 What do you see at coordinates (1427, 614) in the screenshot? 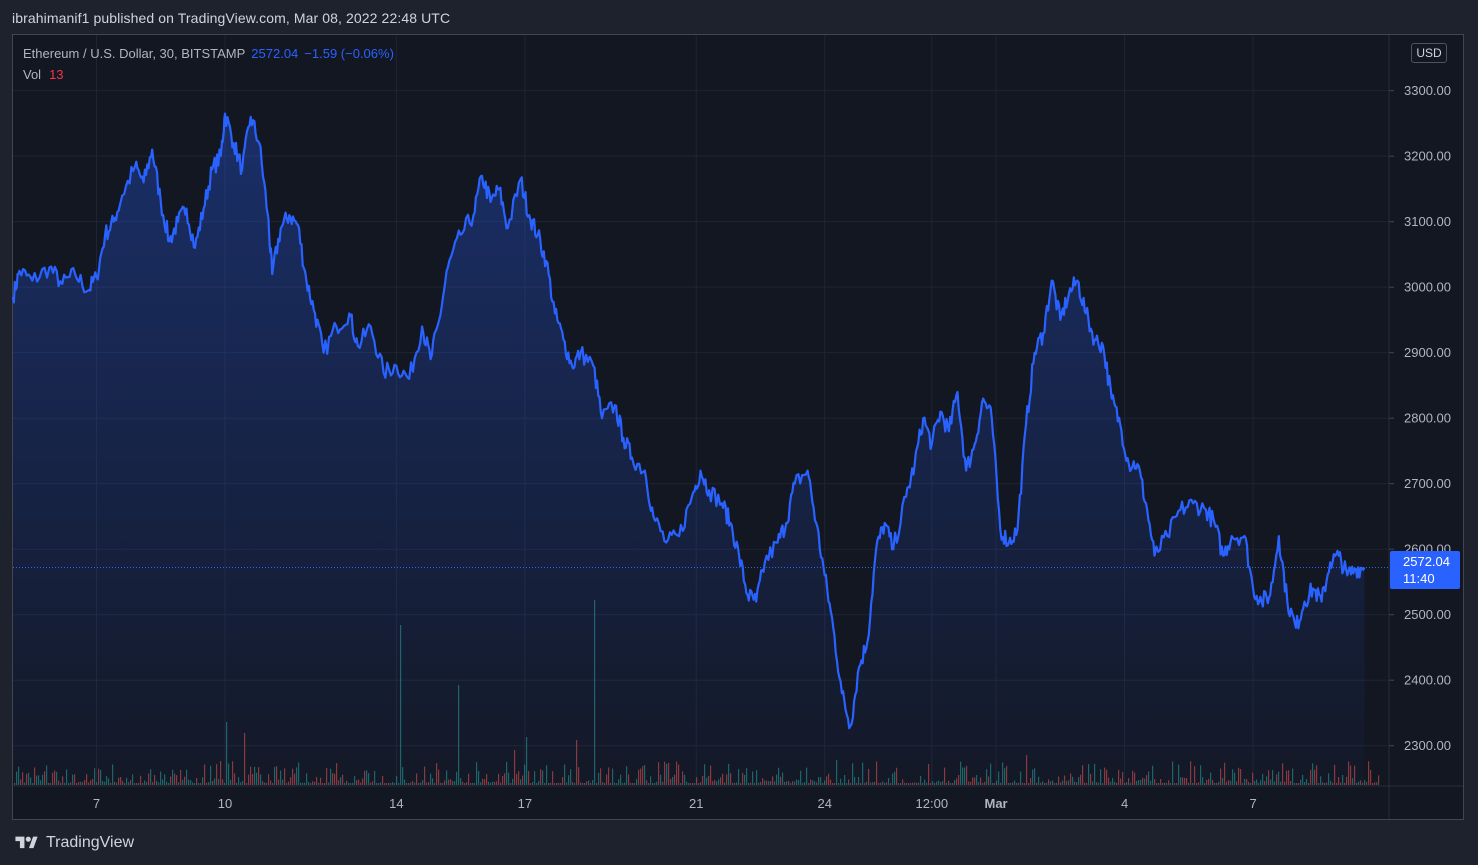
I see `y-tick-label: 2500.00` at bounding box center [1427, 614].